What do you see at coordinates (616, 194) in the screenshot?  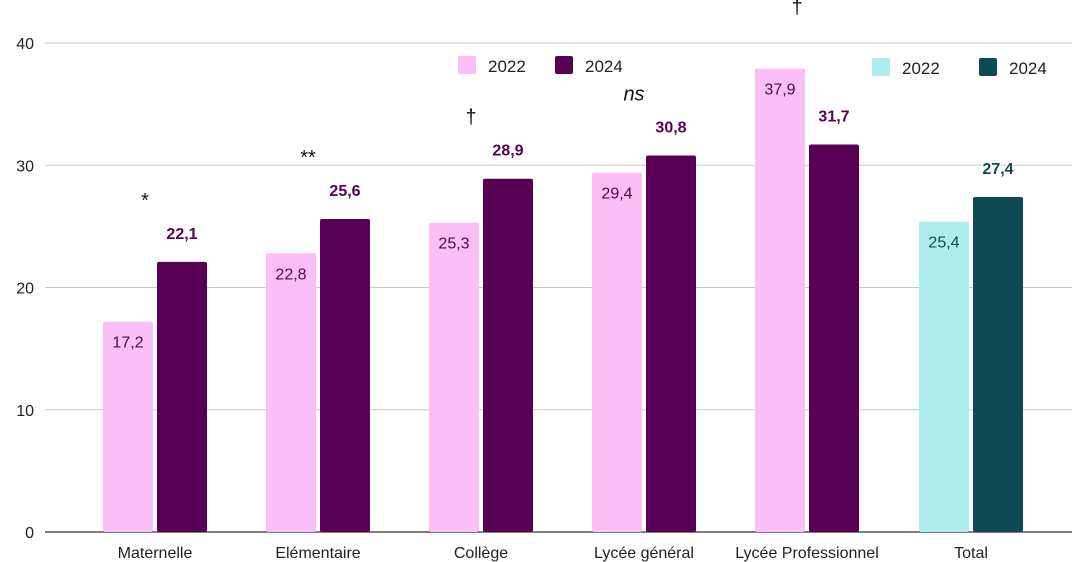 I see `data-label-2022: 29,4` at bounding box center [616, 194].